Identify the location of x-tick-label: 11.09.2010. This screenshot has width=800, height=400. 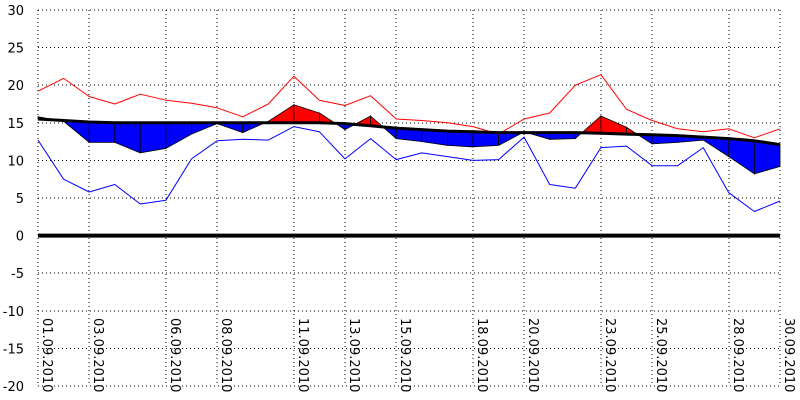
(302, 355).